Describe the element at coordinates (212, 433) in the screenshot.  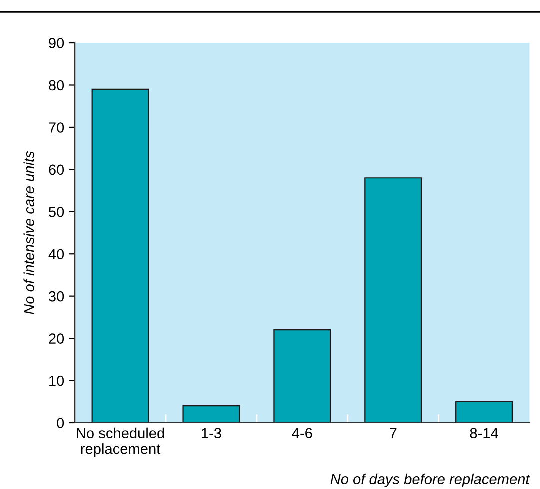
I see `x-tick-label: 1-3` at that location.